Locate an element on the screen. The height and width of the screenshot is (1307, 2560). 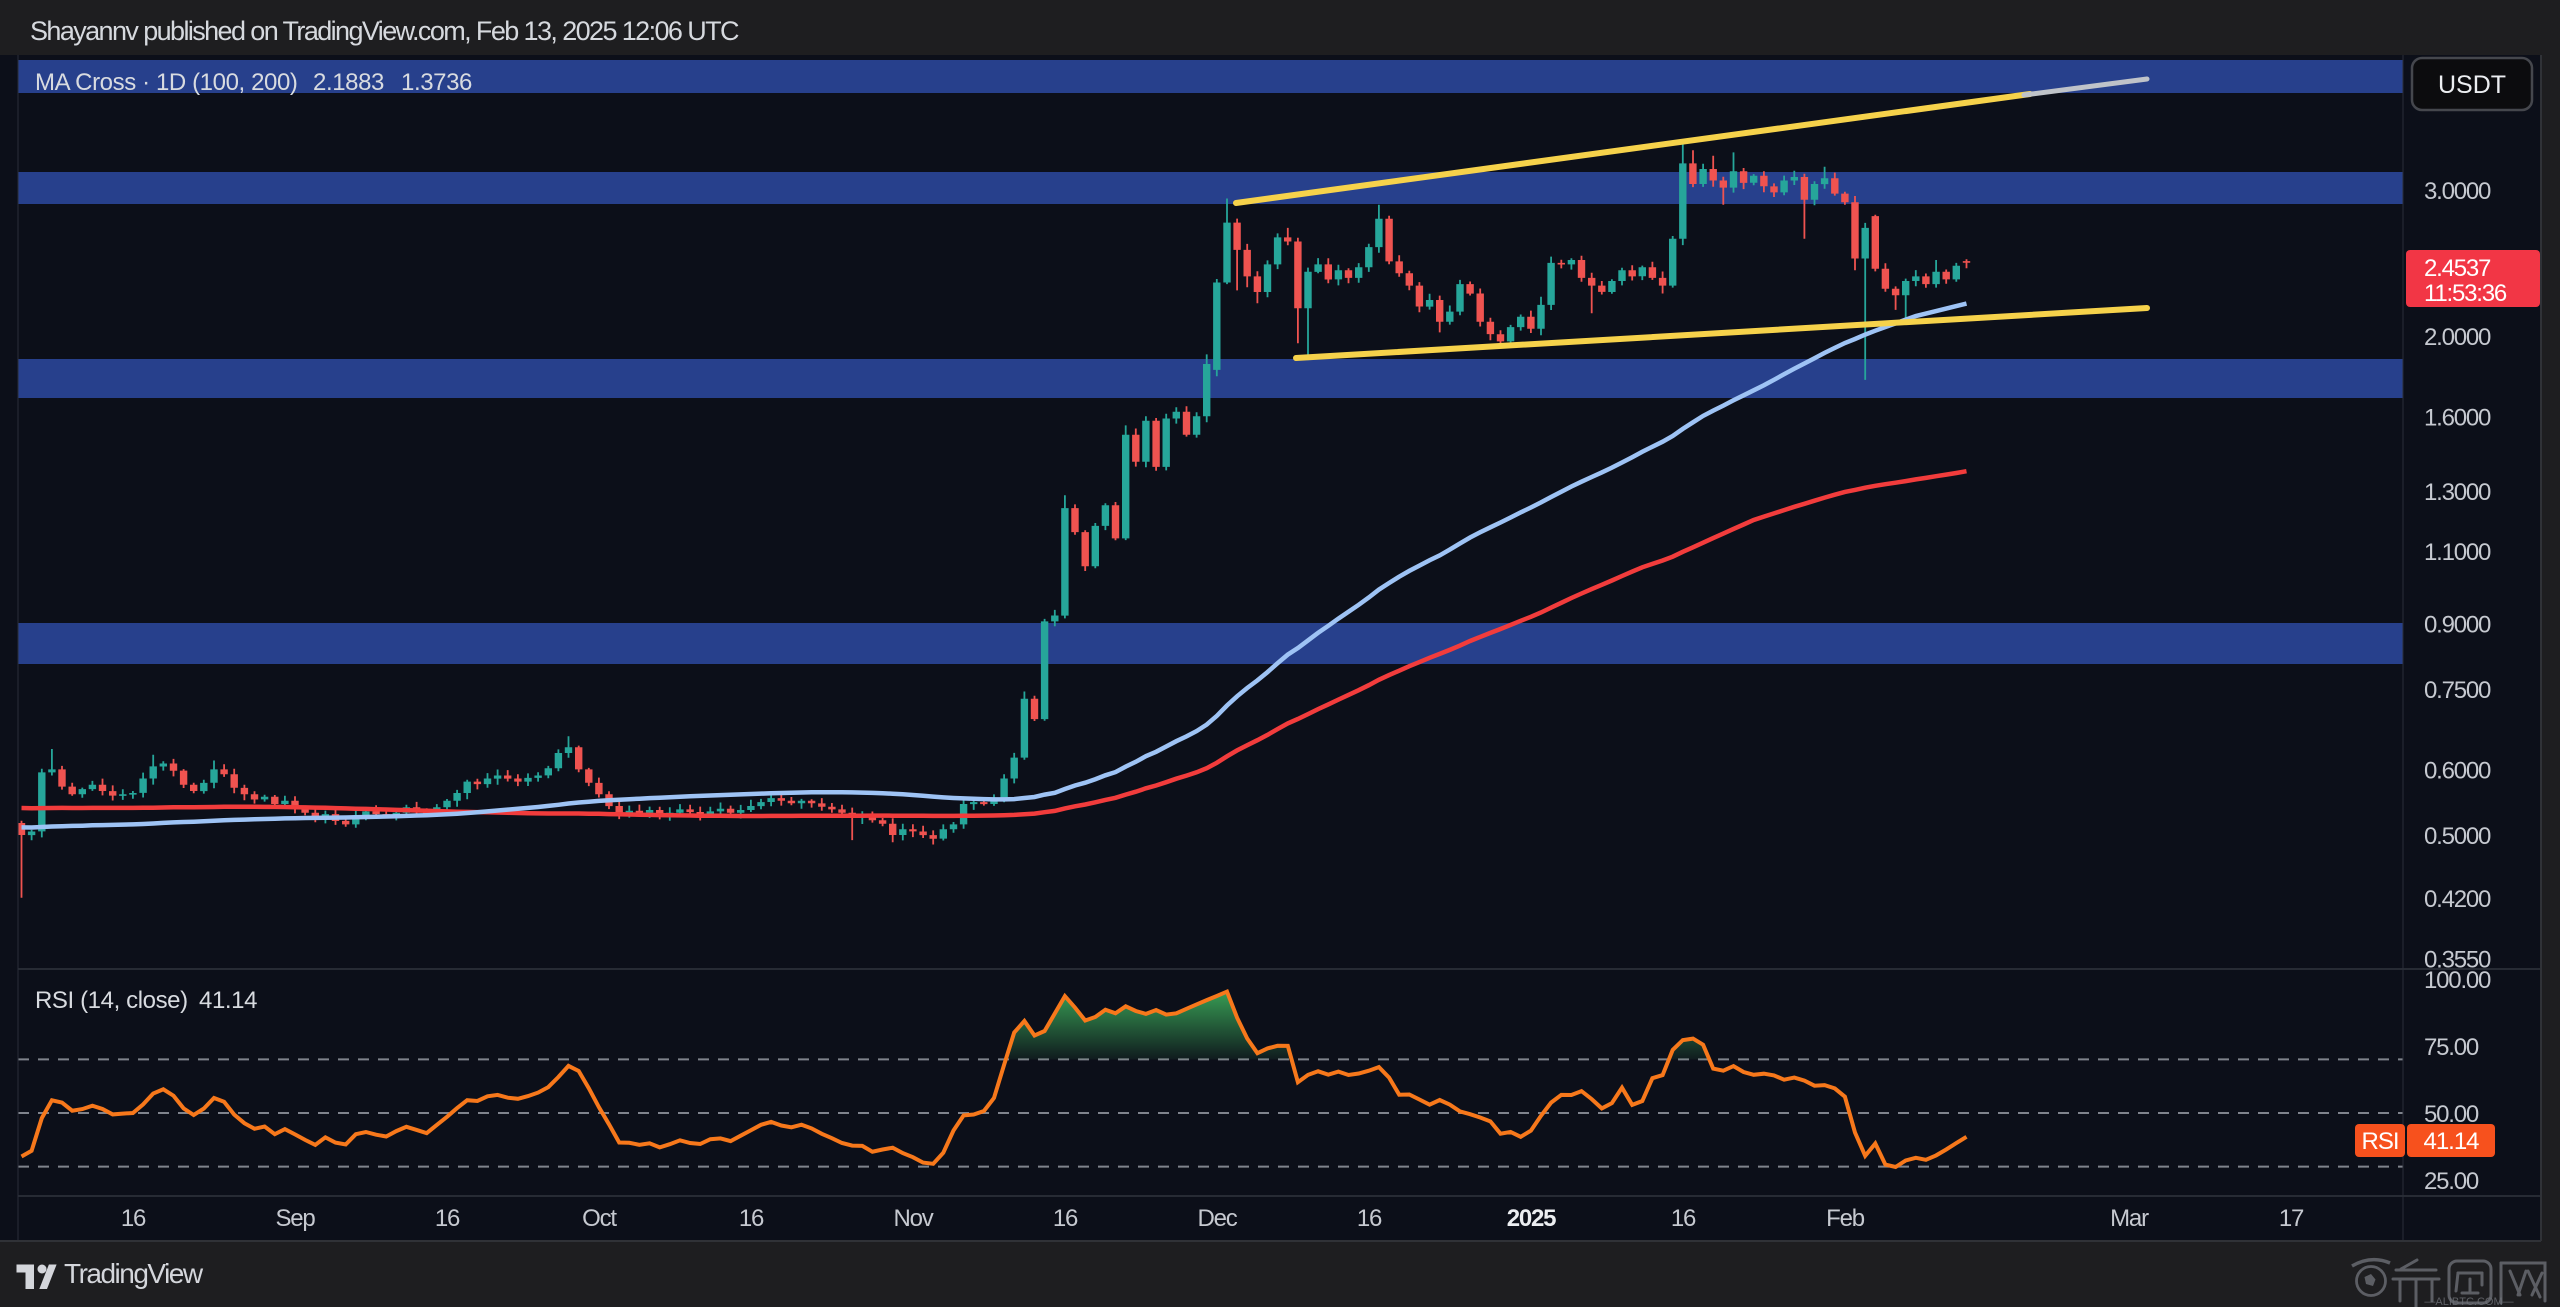
svg-text: 75.00 is located at coordinates (2451, 1047).